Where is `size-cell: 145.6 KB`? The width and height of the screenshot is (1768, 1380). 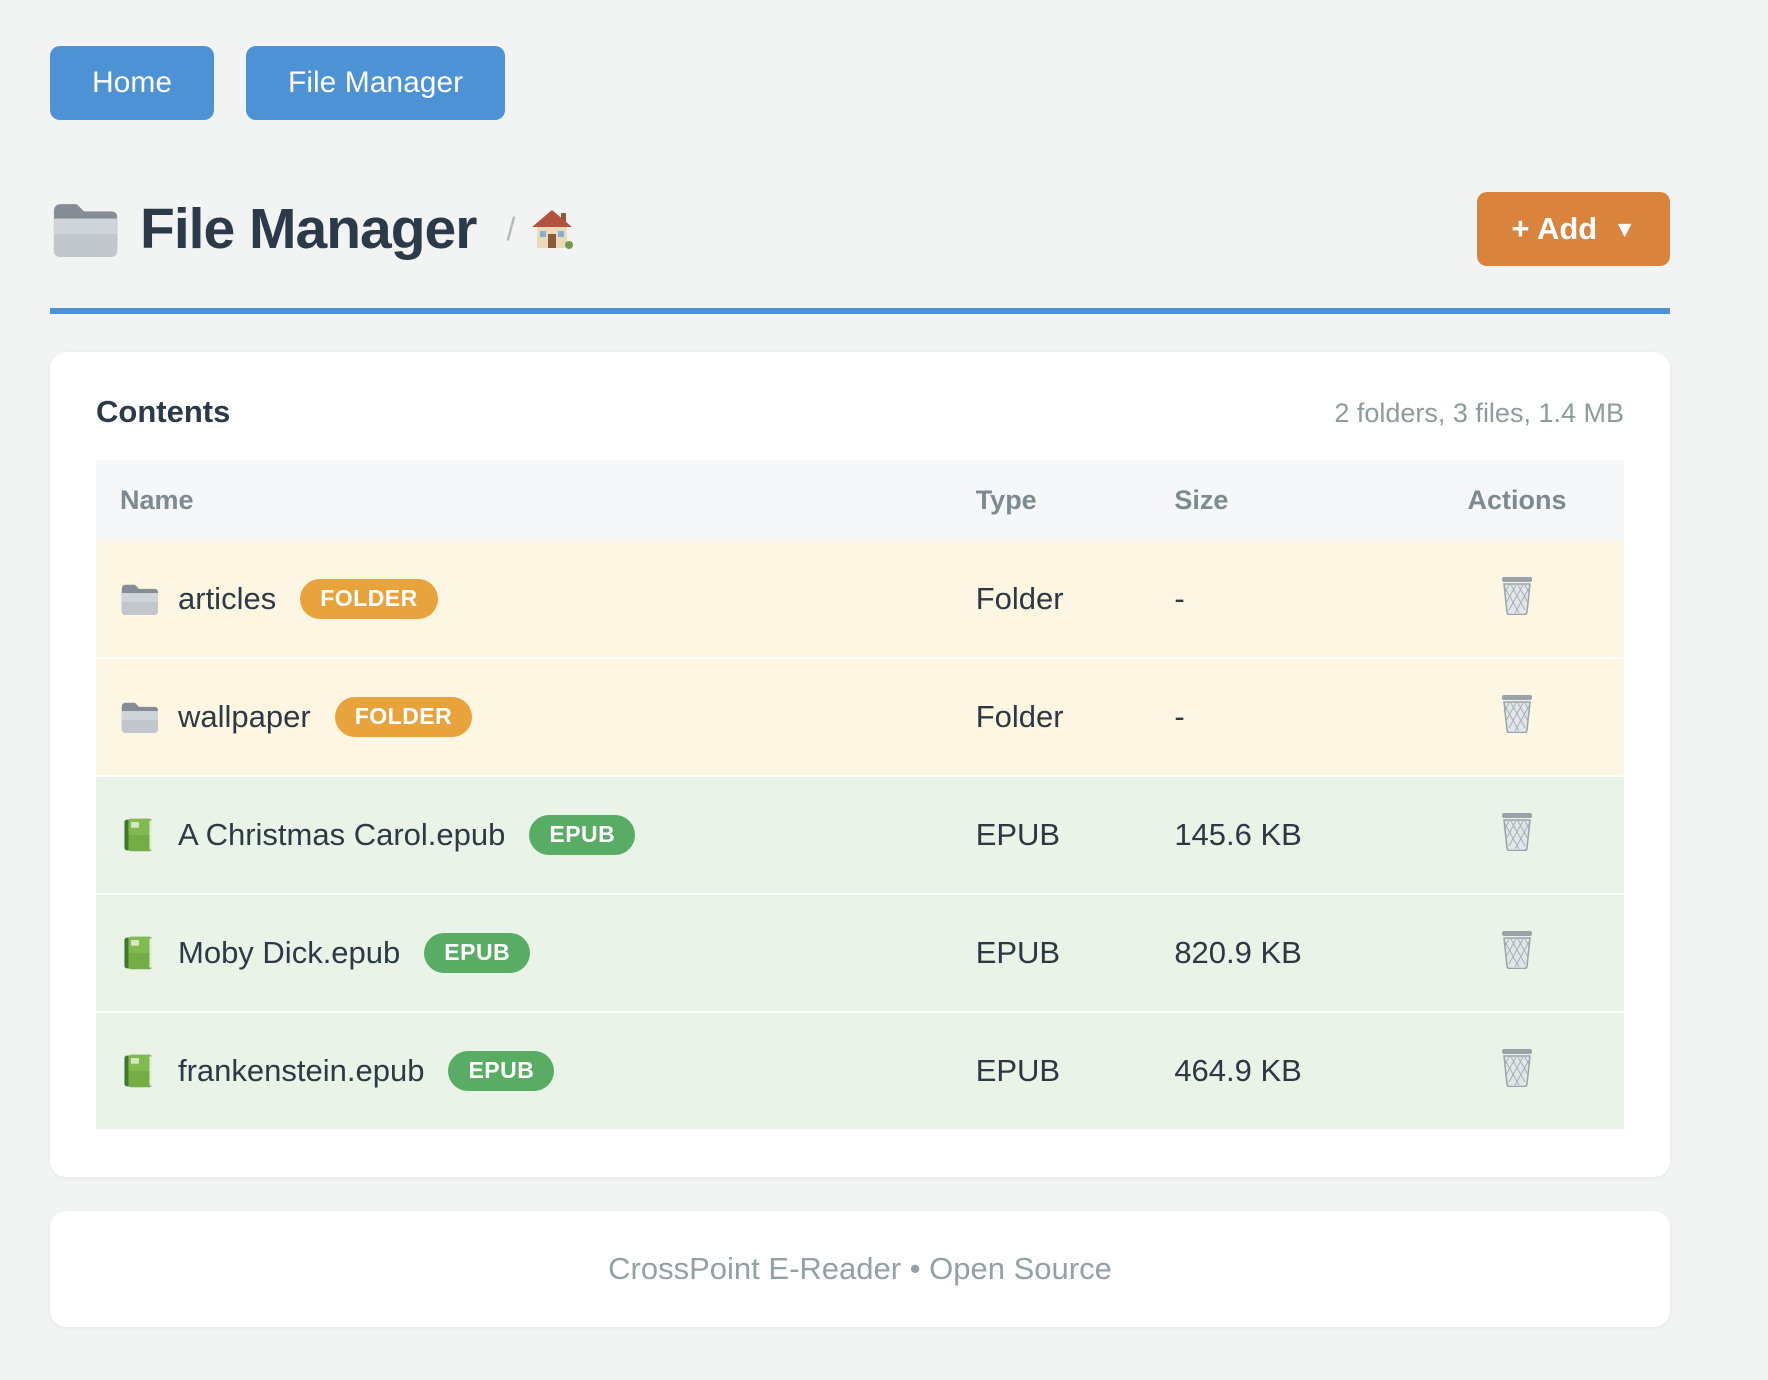
size-cell: 145.6 KB is located at coordinates (1280, 835).